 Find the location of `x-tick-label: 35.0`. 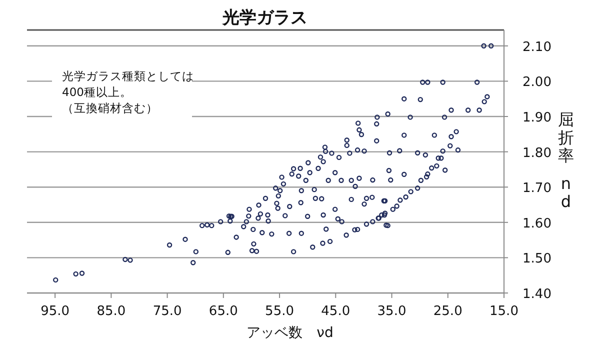

x-tick-label: 35.0 is located at coordinates (391, 311).